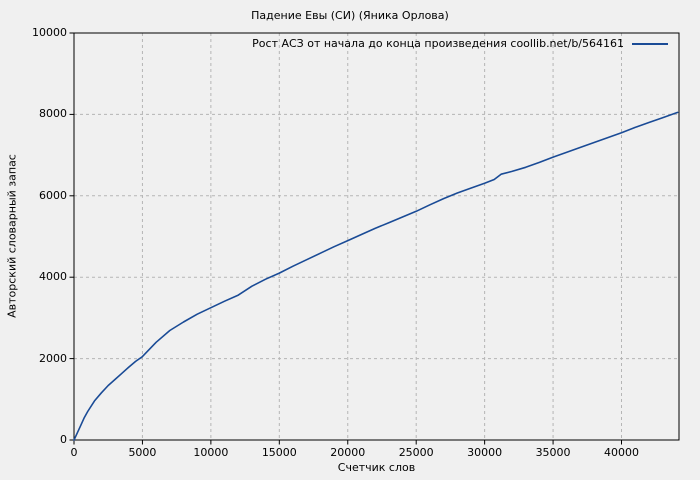  Describe the element at coordinates (53, 358) in the screenshot. I see `y-tick-label: 2000` at that location.